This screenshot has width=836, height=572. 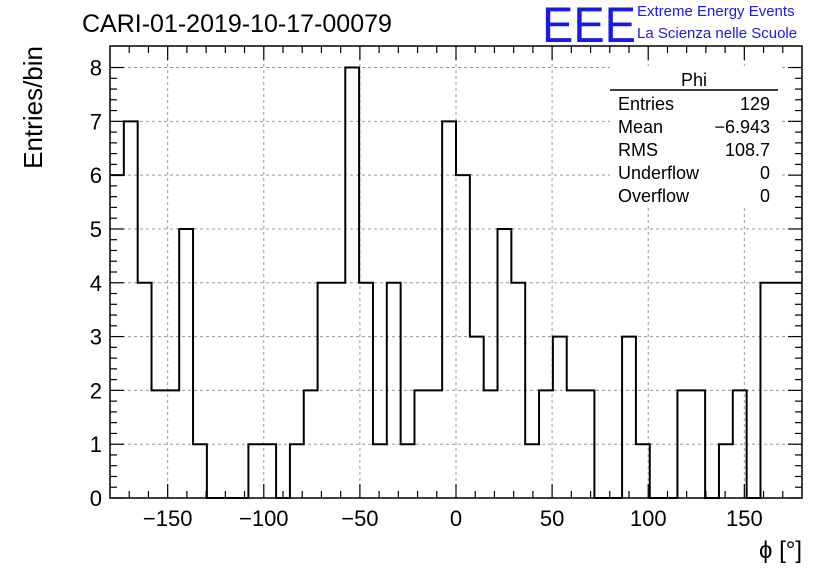 I want to click on chart-title: CARI-01-2019-10-17-00079, so click(x=237, y=24).